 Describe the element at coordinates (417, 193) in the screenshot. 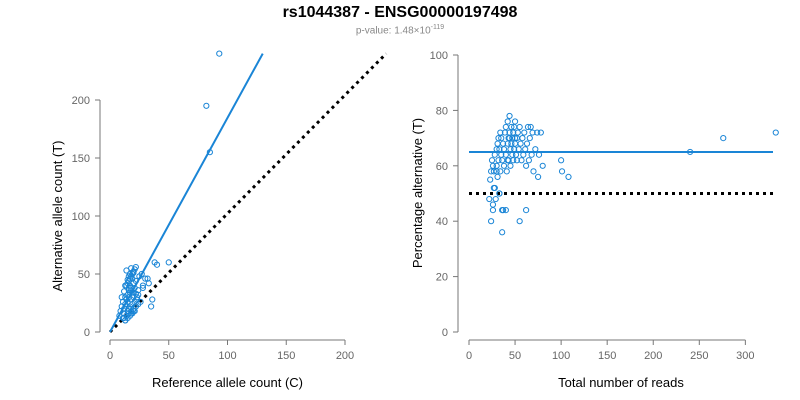

I see `y-axis-label: Percentage alternative (T)` at that location.